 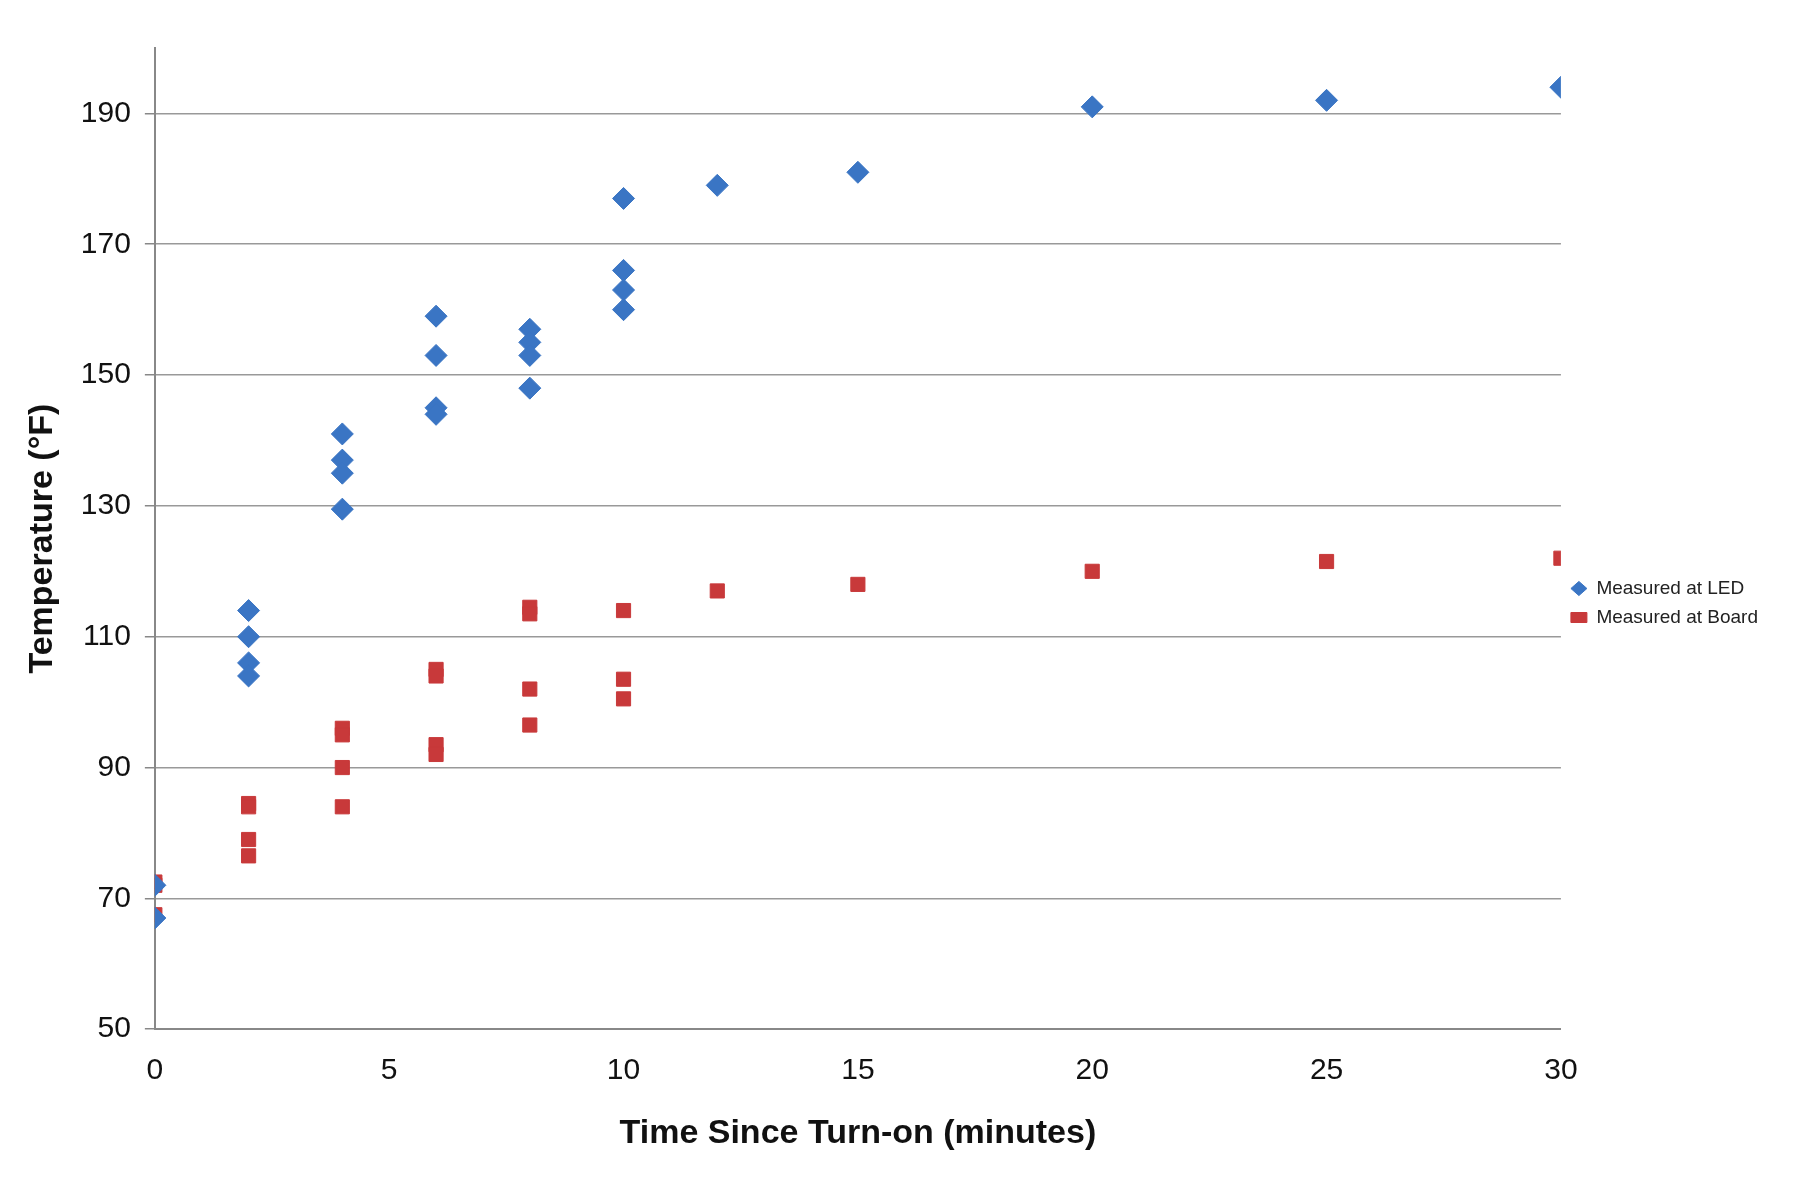 What do you see at coordinates (623, 1069) in the screenshot?
I see `x-tick-label: 10` at bounding box center [623, 1069].